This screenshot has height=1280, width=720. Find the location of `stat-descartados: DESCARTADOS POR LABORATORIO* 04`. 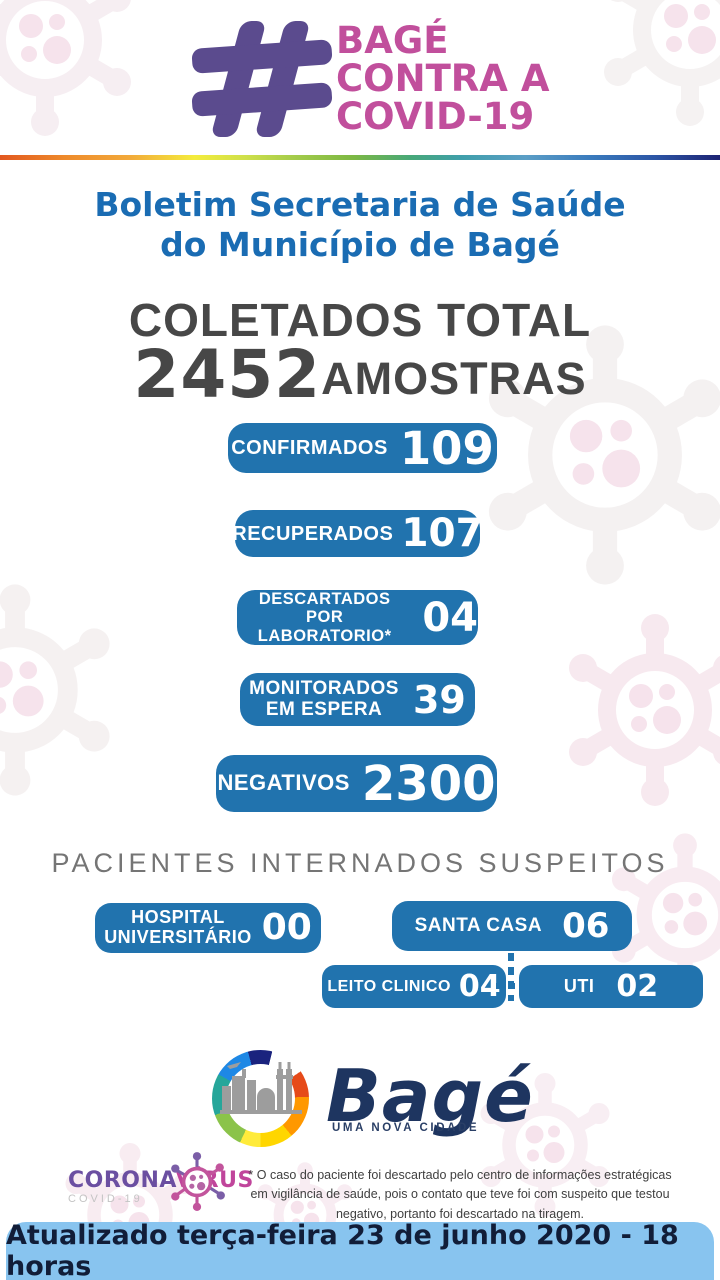

stat-descartados: DESCARTADOS POR LABORATORIO* 04 is located at coordinates (357, 617).